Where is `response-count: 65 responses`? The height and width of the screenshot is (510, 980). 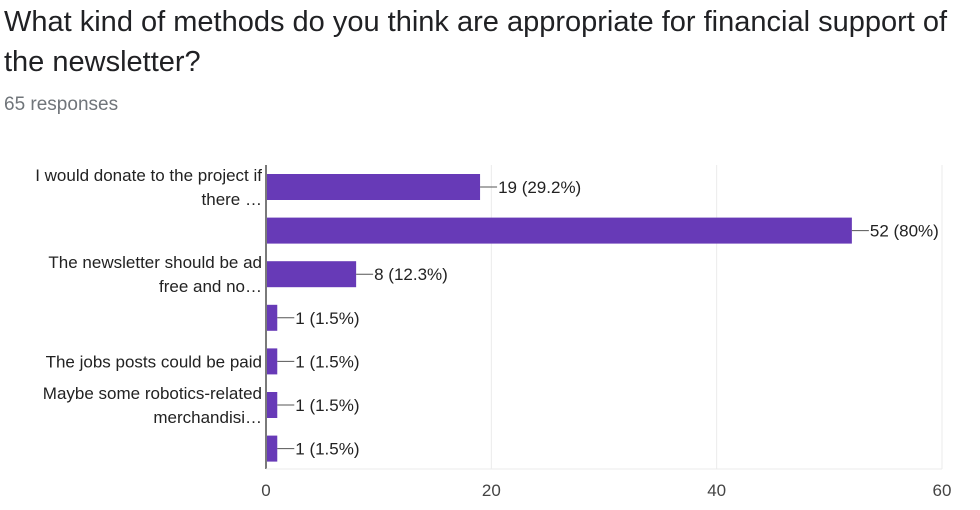 response-count: 65 responses is located at coordinates (61, 104).